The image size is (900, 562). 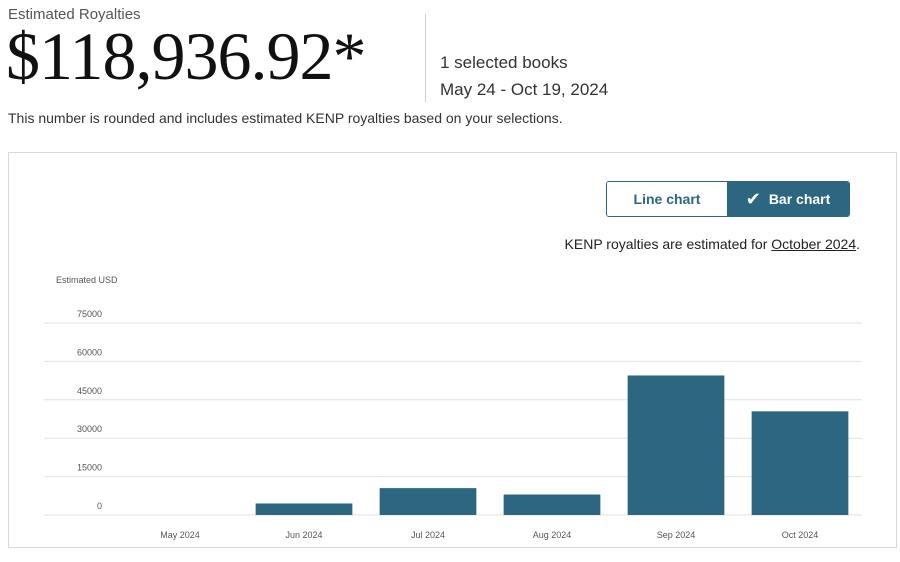 What do you see at coordinates (800, 535) in the screenshot?
I see `x-tick-label: Oct 2024` at bounding box center [800, 535].